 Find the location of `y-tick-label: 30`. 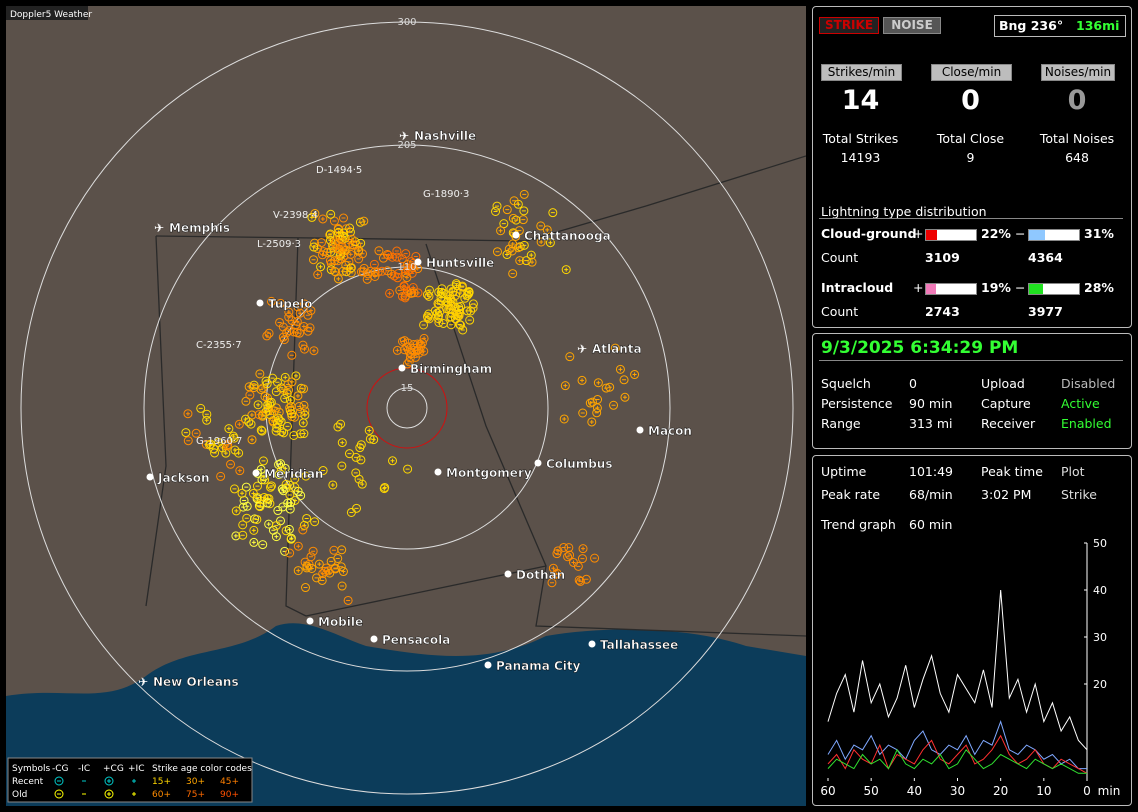

y-tick-label: 30 is located at coordinates (1100, 637).